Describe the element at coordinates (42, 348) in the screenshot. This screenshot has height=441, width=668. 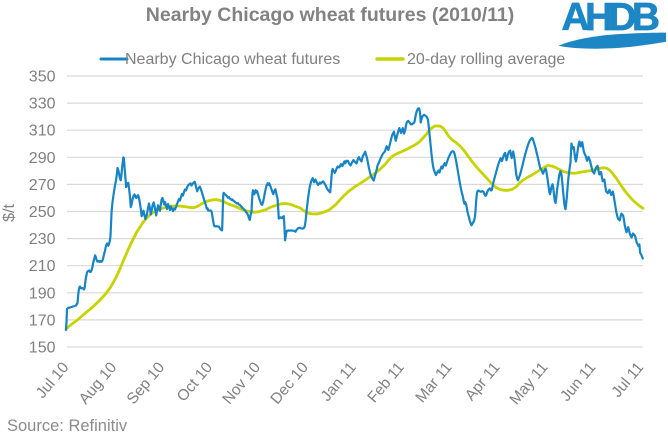
I see `svg-text: 150` at that location.